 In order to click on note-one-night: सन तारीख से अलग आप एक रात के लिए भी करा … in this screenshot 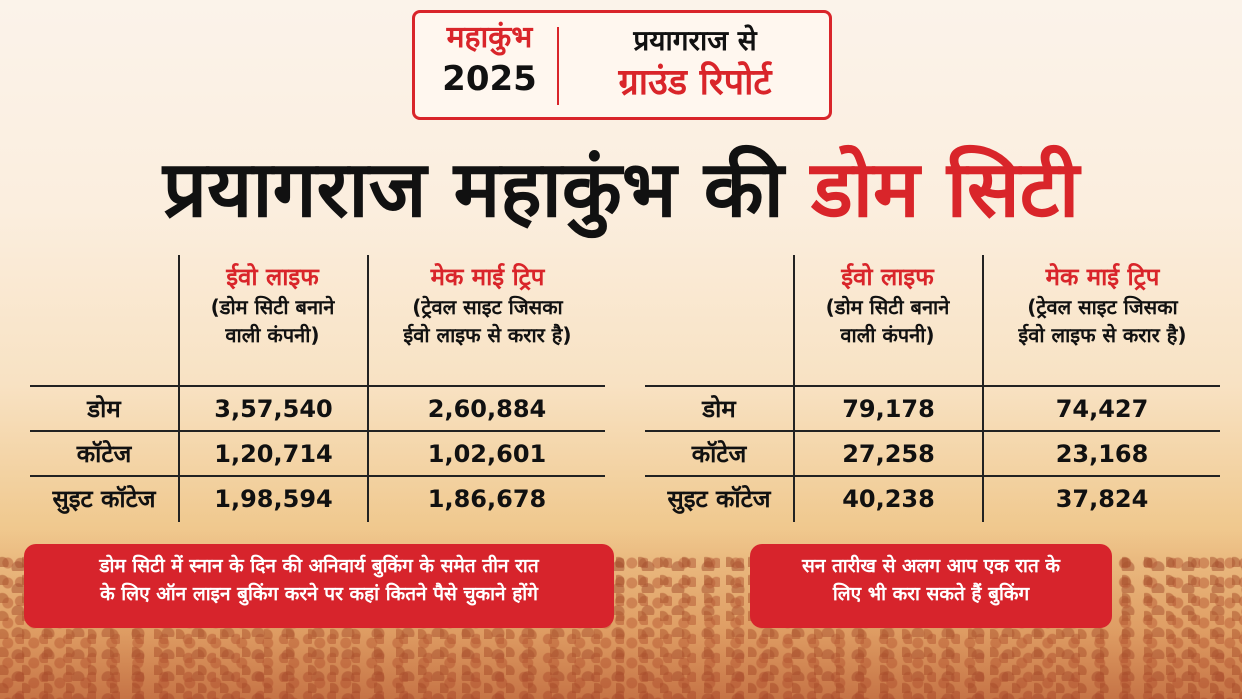, I will do `click(931, 586)`.